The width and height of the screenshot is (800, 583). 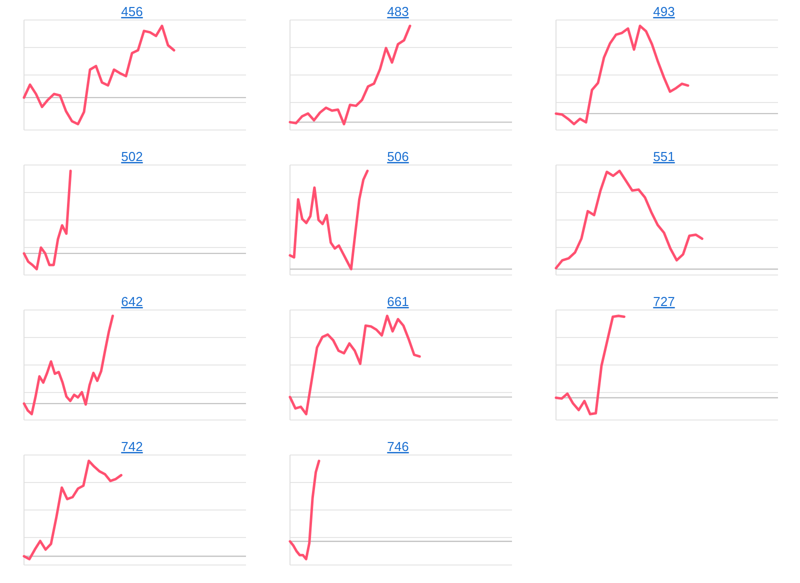 I want to click on chart-title: 483, so click(x=398, y=11).